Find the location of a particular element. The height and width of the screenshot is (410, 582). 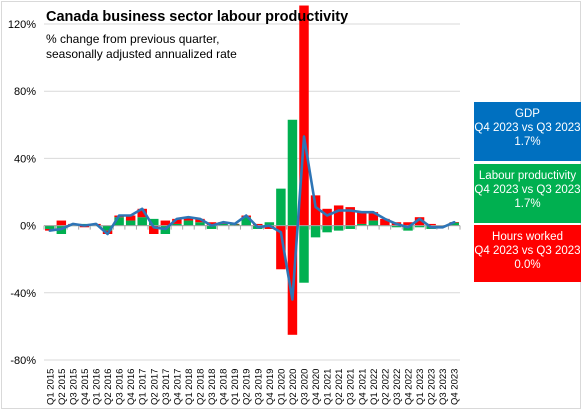

x-tick-label: Q1 2020 is located at coordinates (281, 387).